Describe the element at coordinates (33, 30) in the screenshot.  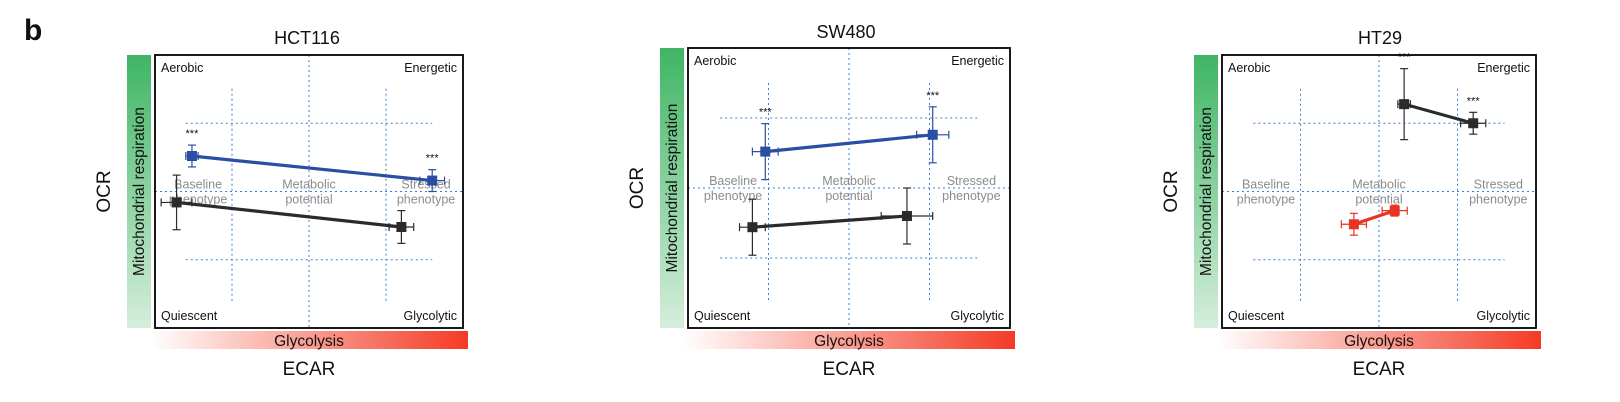
I see `panel-letter: b` at that location.